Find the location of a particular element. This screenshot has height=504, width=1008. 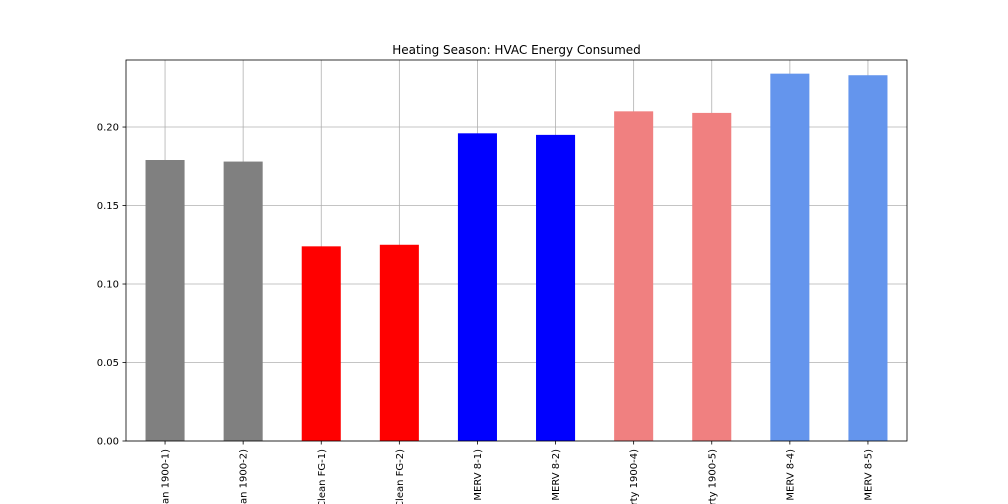

y-tick-label: 0.15 is located at coordinates (108, 206).